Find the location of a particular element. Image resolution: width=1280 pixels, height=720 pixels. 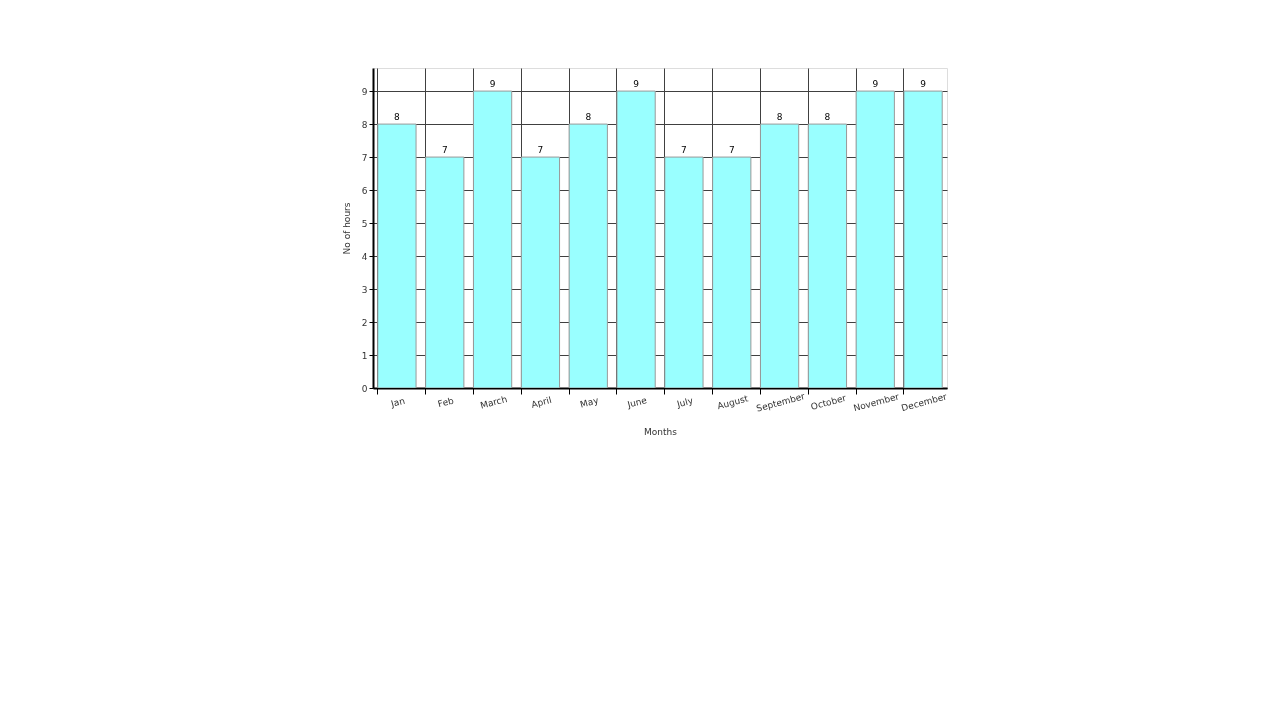

x-tick-label: March is located at coordinates (494, 402).